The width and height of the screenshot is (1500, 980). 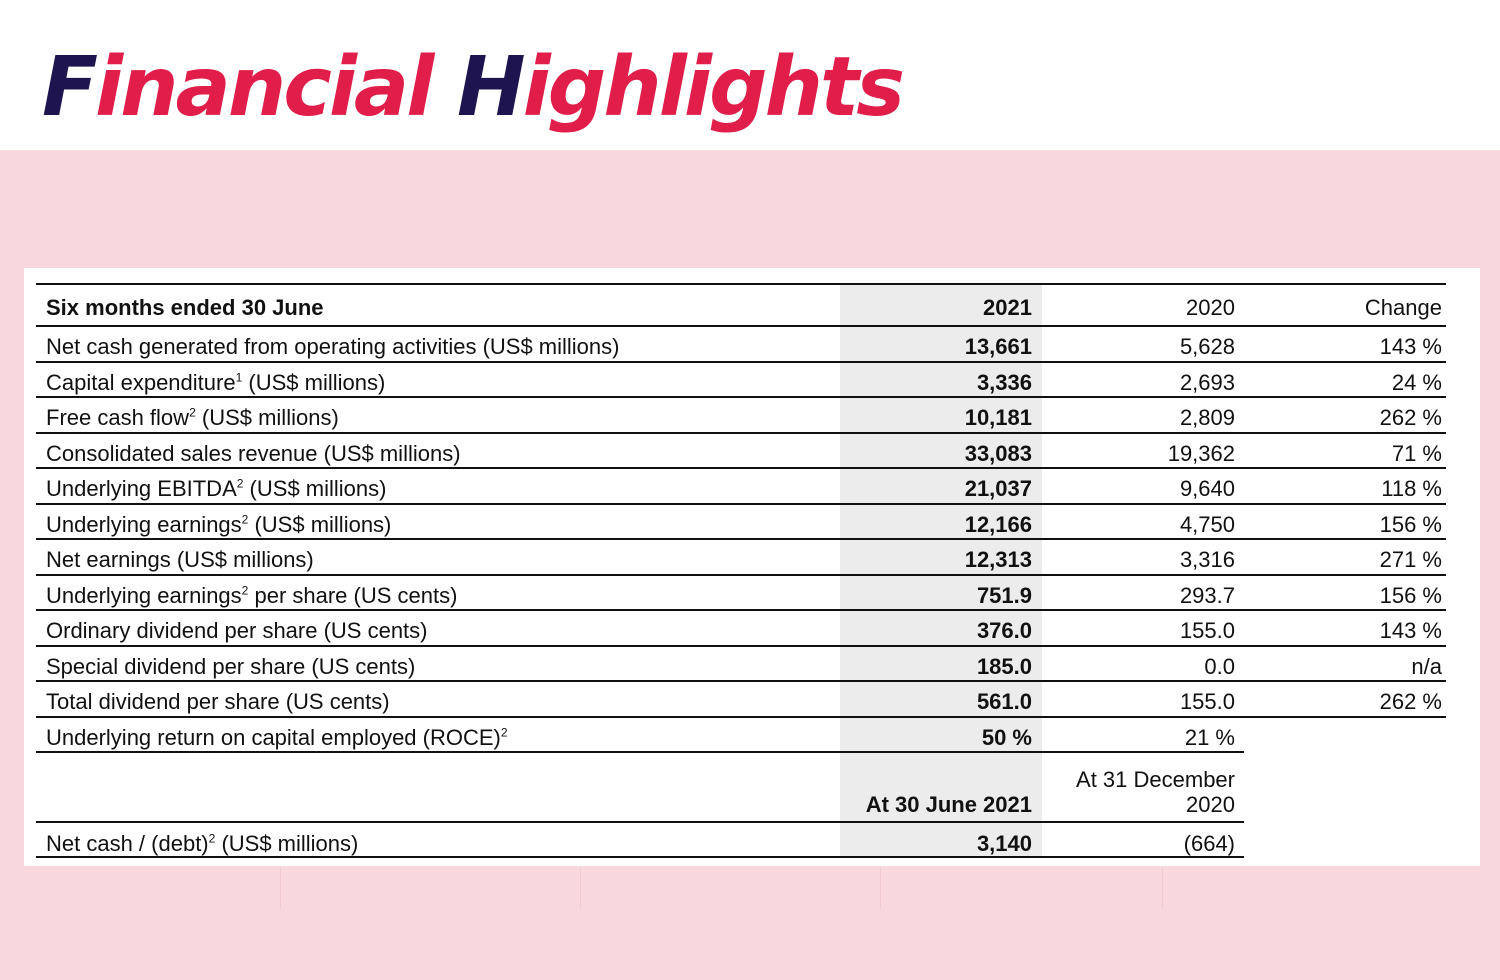 What do you see at coordinates (218, 701) in the screenshot?
I see `row-label: Total dividend per share (US cents)` at bounding box center [218, 701].